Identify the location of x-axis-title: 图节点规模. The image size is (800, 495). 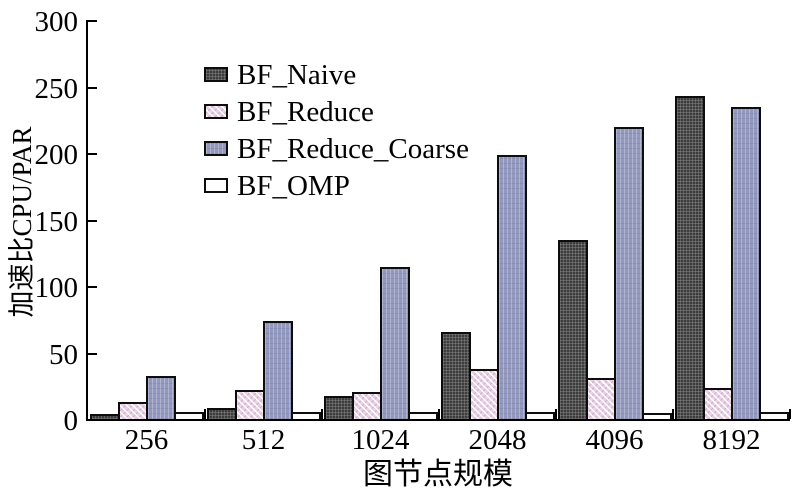
(438, 474).